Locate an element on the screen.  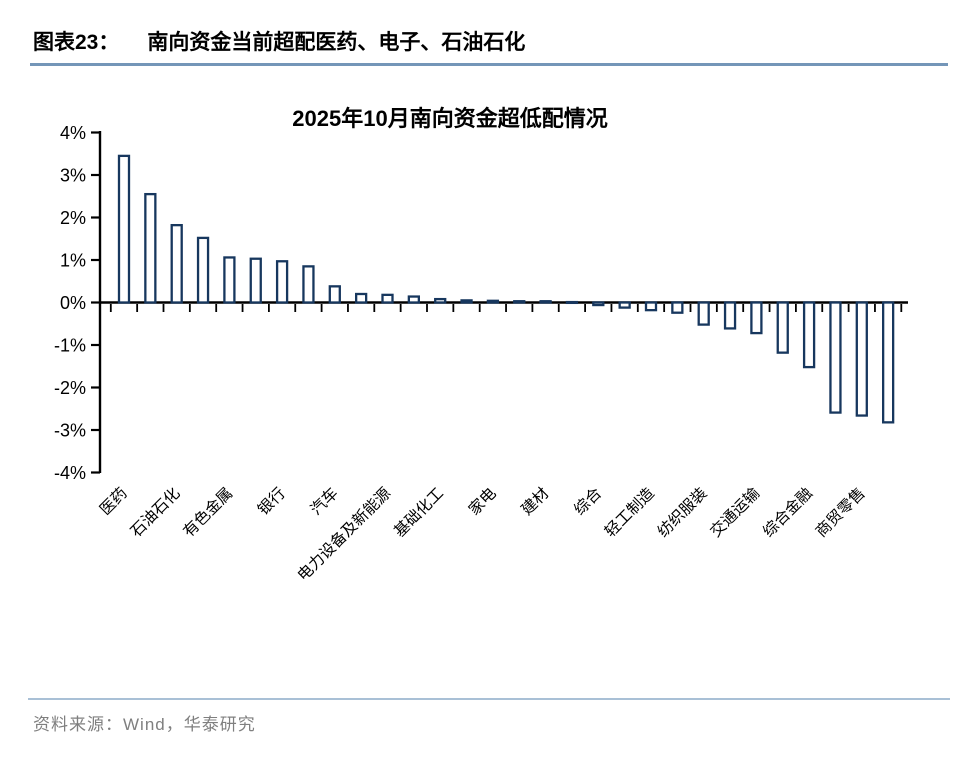
bar-有色金属 is located at coordinates (229, 280).